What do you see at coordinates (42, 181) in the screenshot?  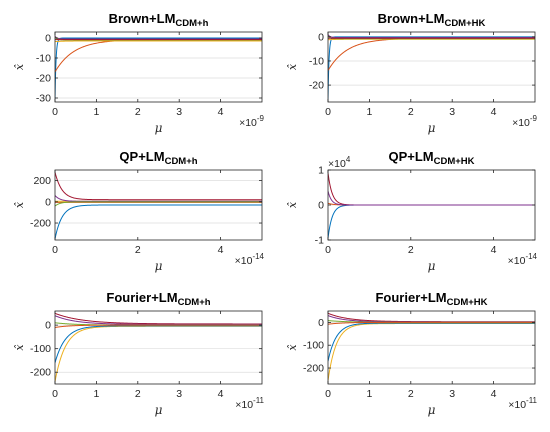 I see `y-tick-label: 200` at bounding box center [42, 181].